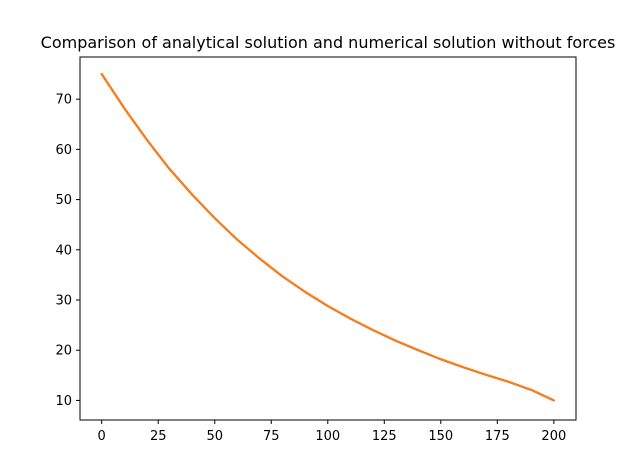 The width and height of the screenshot is (640, 472). Describe the element at coordinates (214, 436) in the screenshot. I see `x-tick-label: 50` at that location.